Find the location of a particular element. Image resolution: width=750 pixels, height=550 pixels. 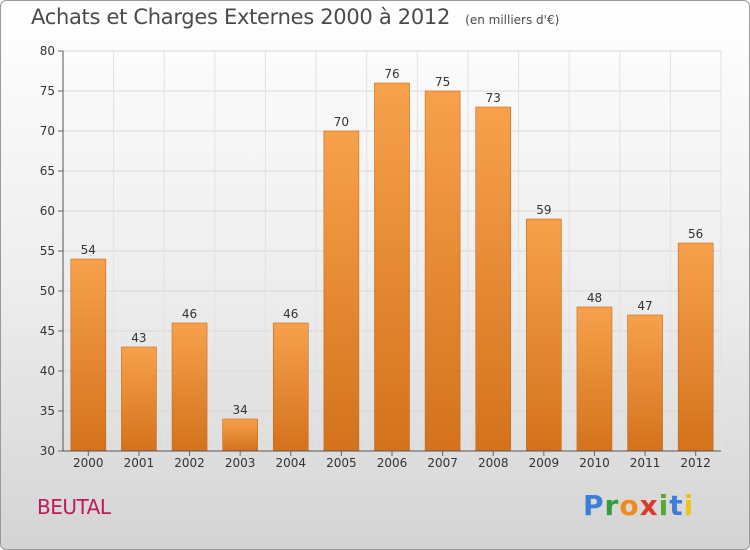

chart-title-text: Achats et Charges Externes 2000 à 2012 is located at coordinates (241, 17).